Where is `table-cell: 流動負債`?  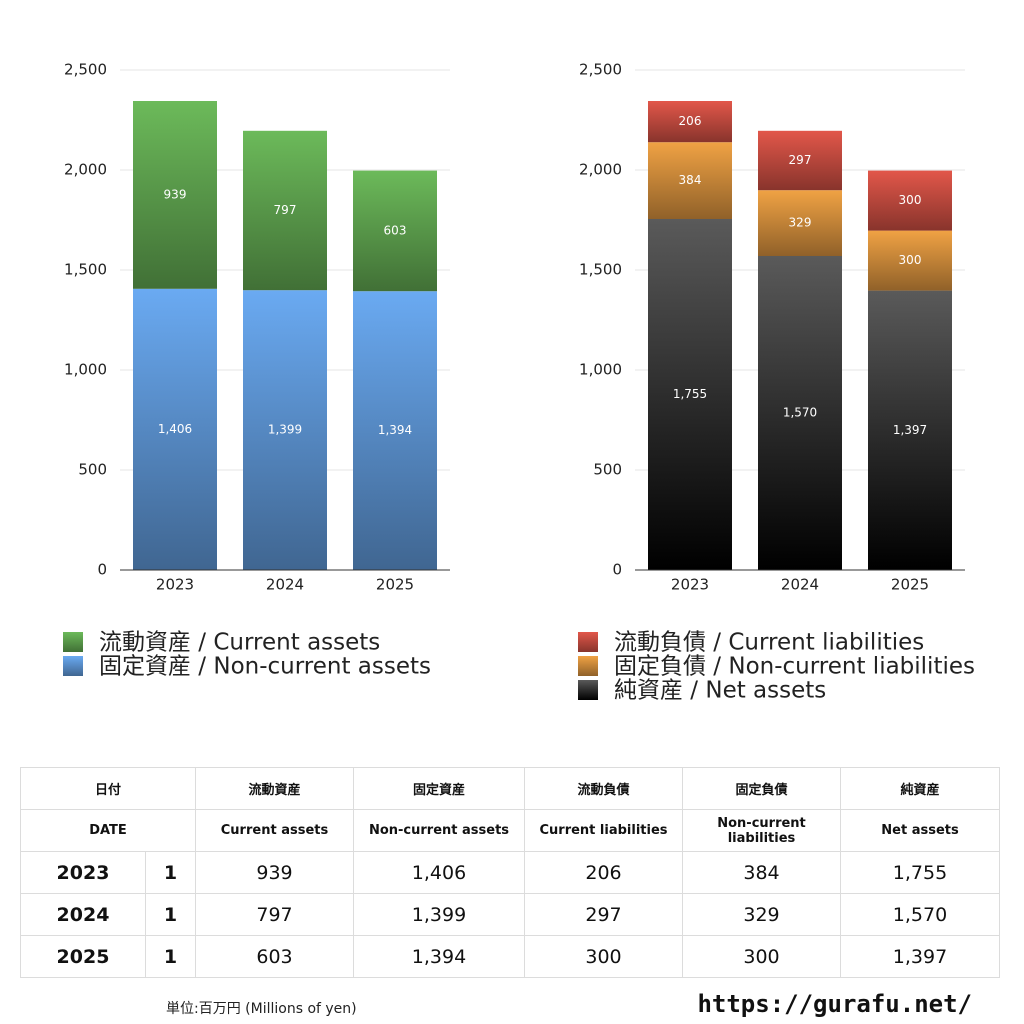 table-cell: 流動負債 is located at coordinates (603, 788).